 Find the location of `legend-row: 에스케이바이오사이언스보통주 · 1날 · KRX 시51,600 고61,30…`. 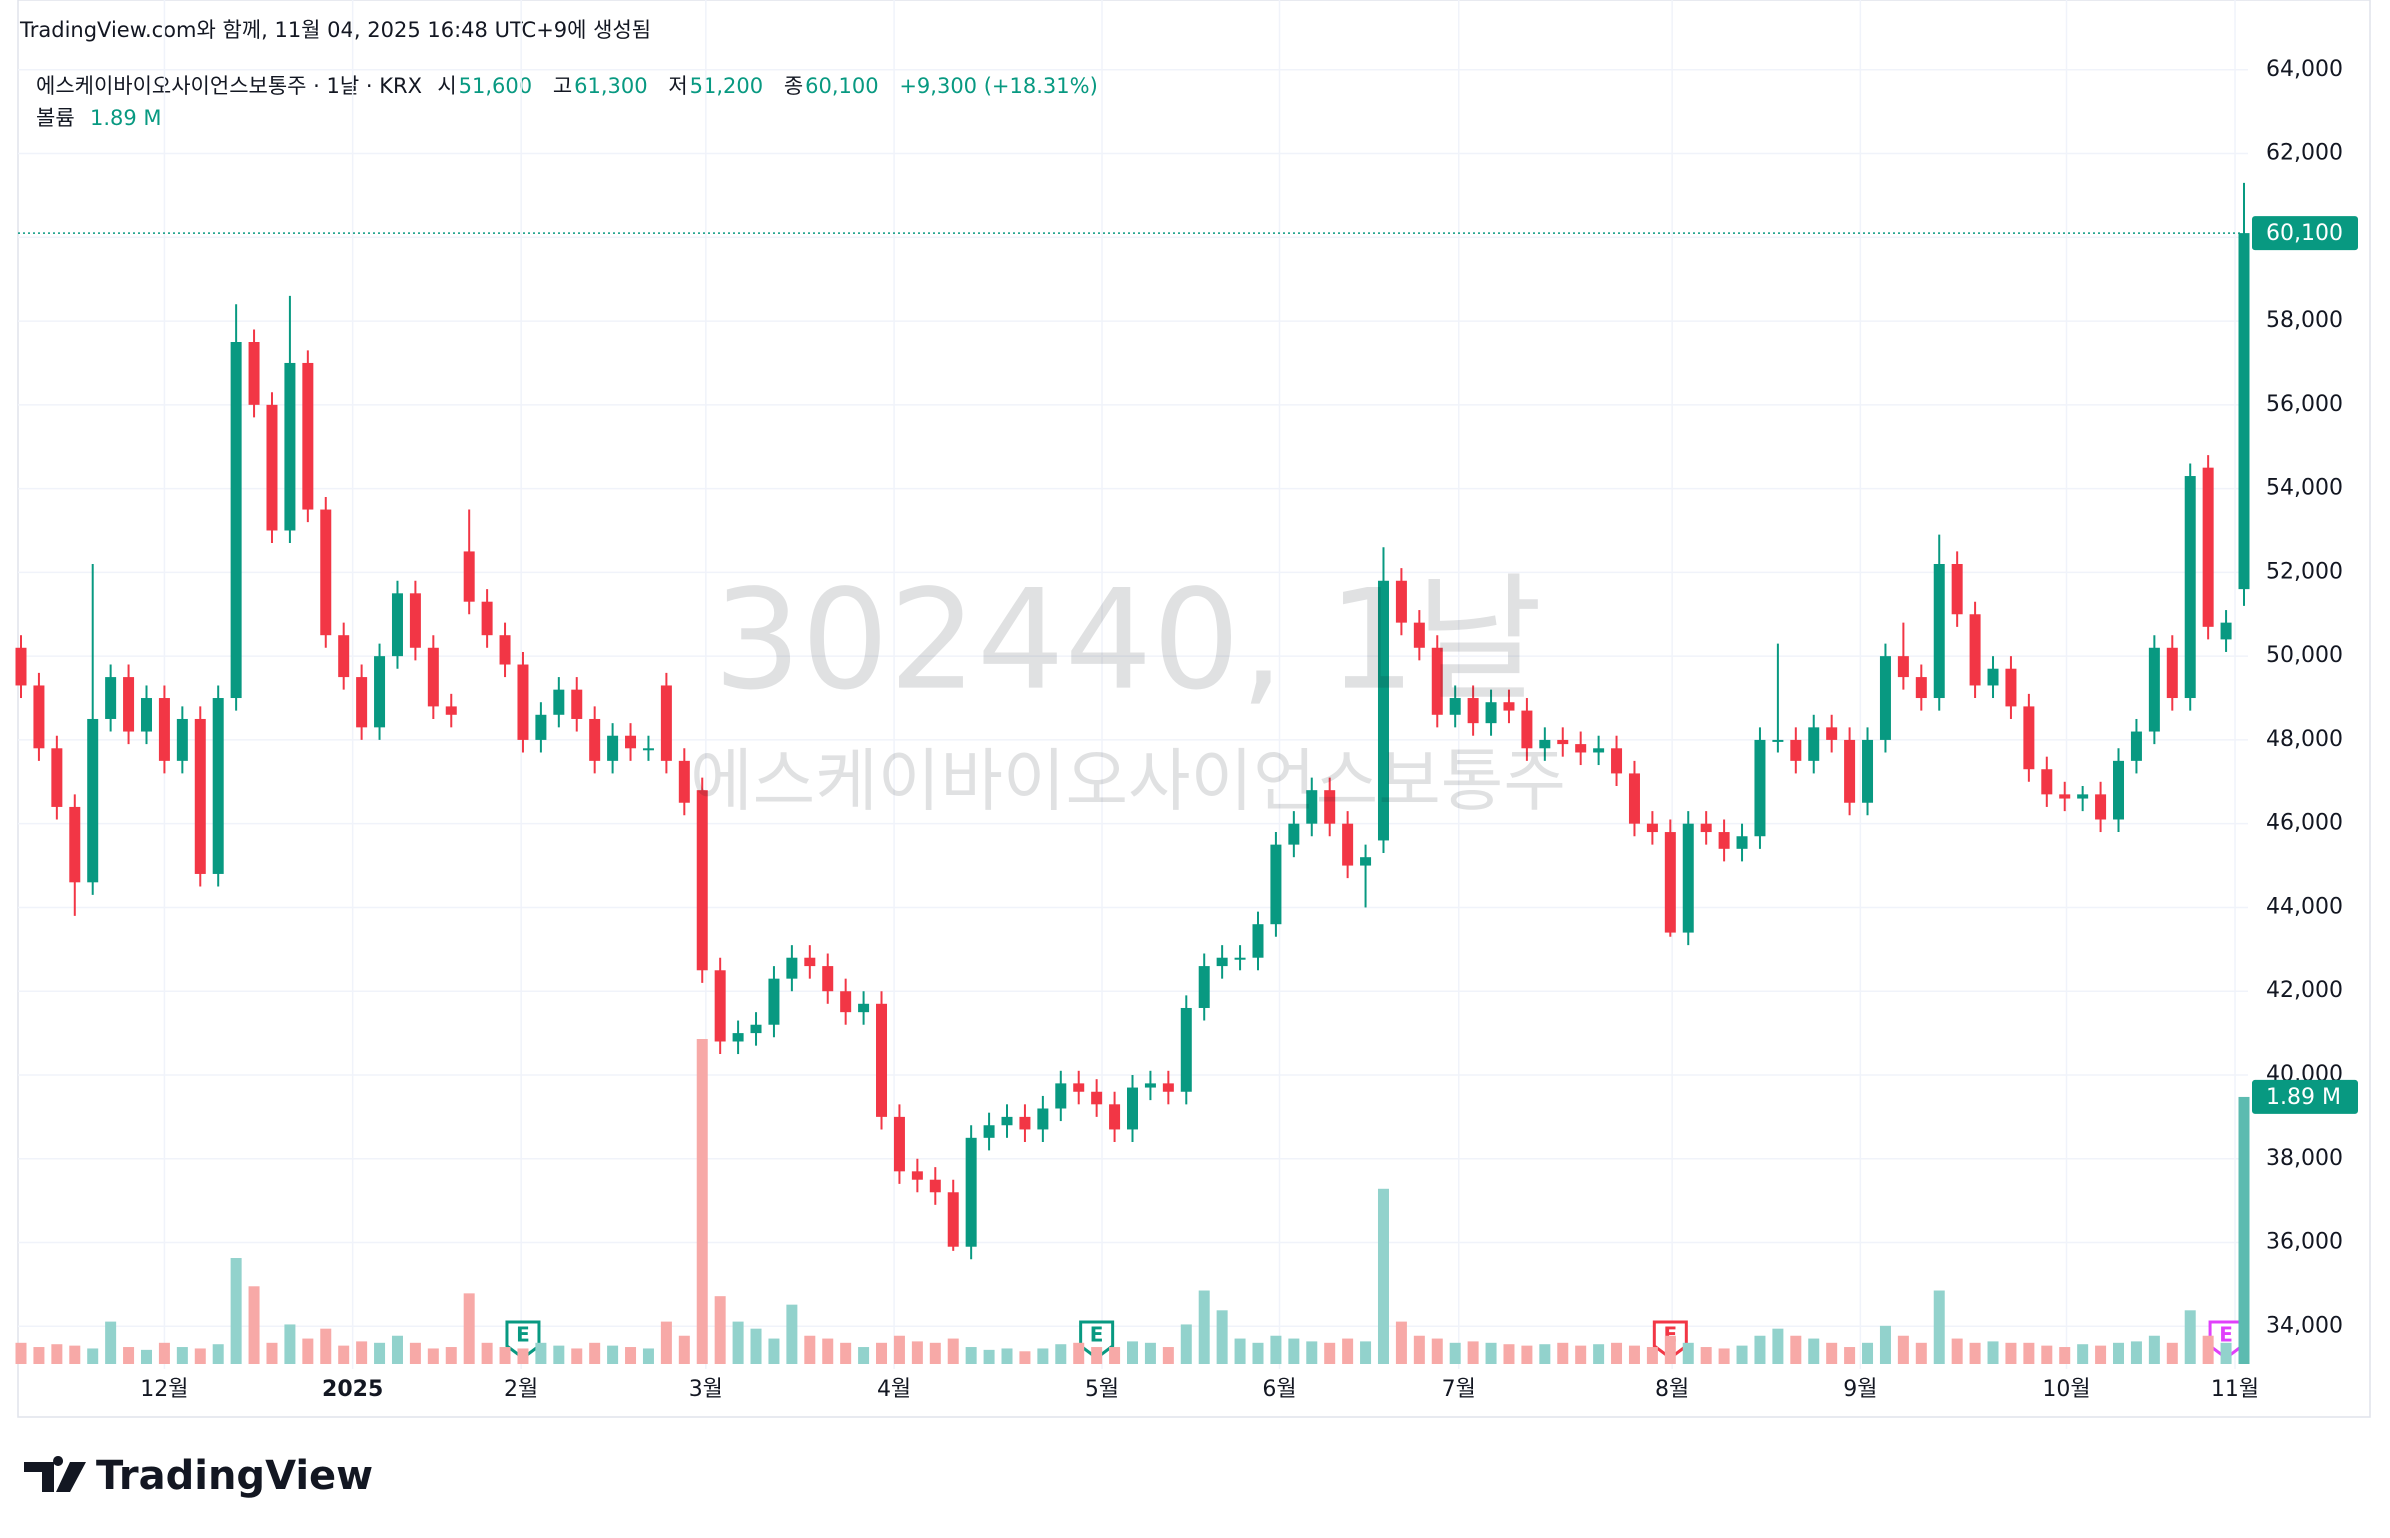

legend-row: 에스케이바이오사이언스보통주 · 1날 · KRX 시51,600 고61,30… is located at coordinates (574, 86).